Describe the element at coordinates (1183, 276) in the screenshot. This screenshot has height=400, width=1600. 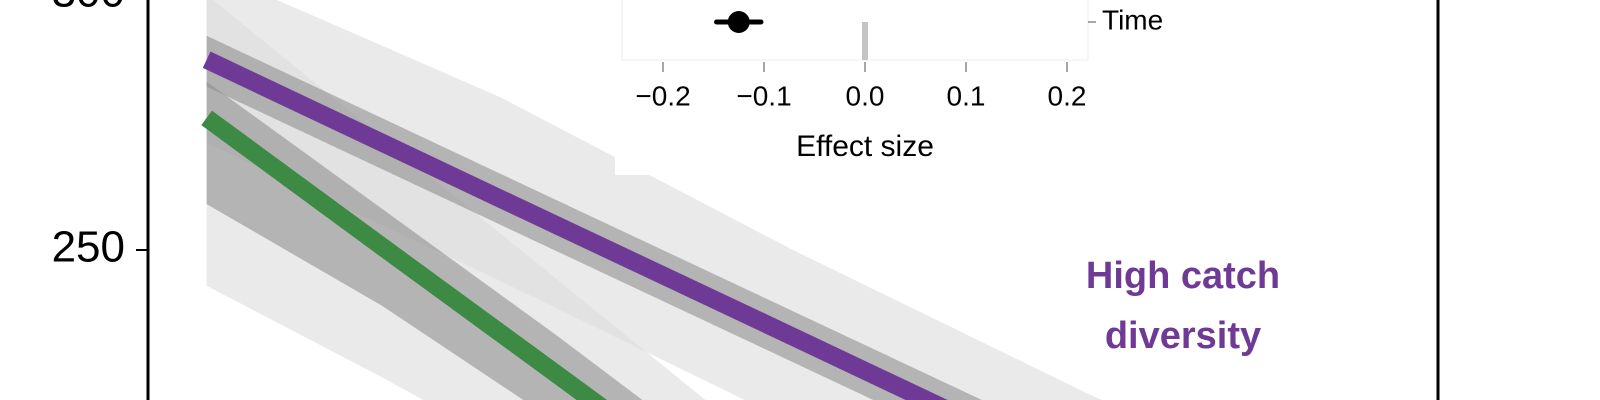
I see `series-label-line: High catch` at that location.